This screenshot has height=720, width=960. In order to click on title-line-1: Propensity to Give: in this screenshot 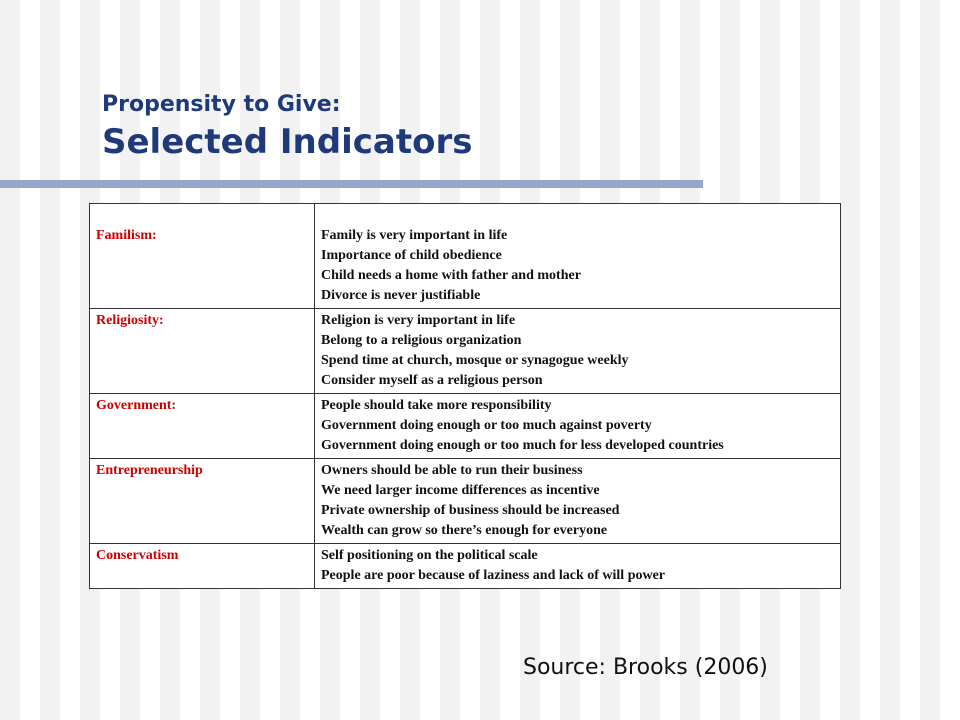, I will do `click(221, 104)`.